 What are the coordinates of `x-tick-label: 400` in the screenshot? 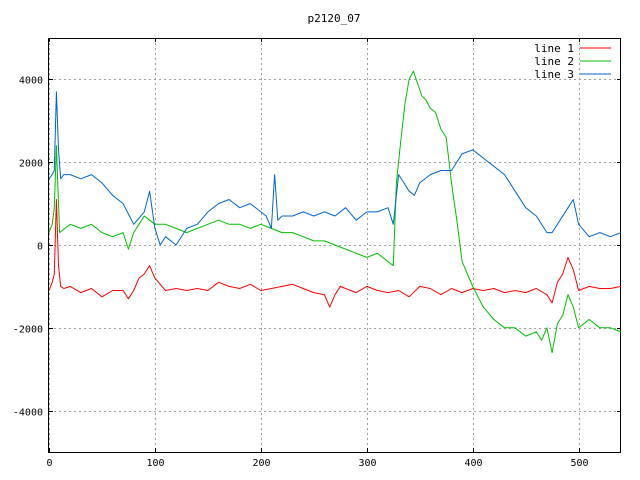 It's located at (473, 463).